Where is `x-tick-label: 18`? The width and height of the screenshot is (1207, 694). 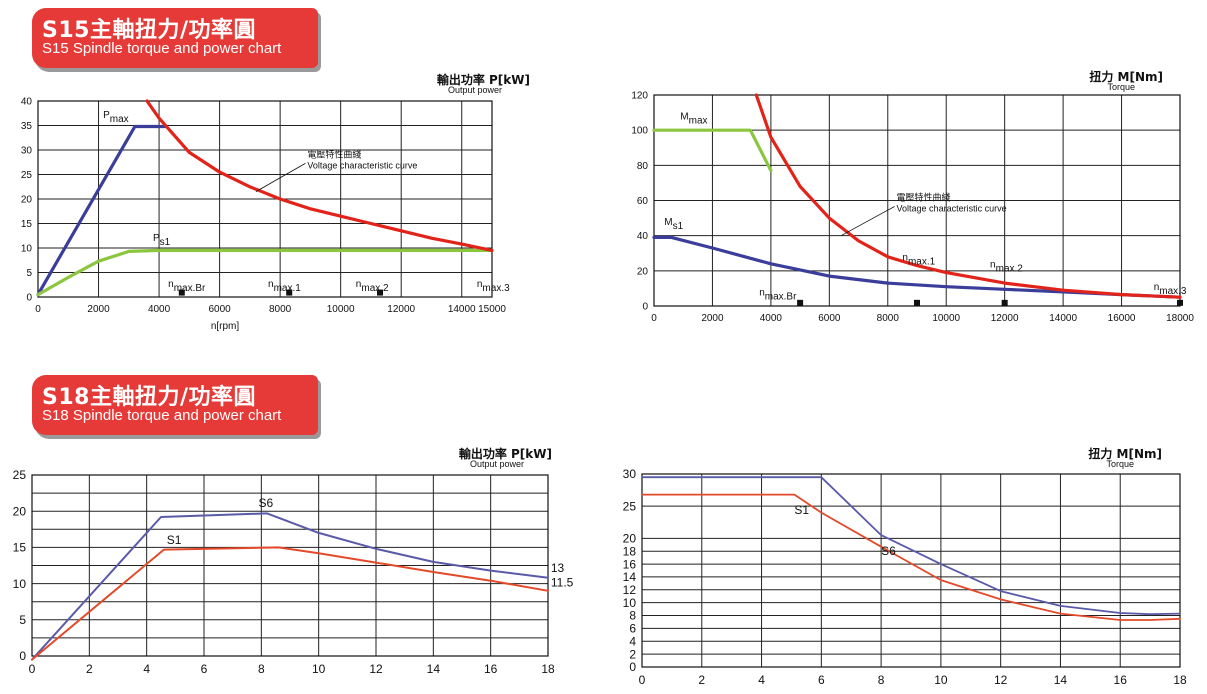 x-tick-label: 18 is located at coordinates (1180, 680).